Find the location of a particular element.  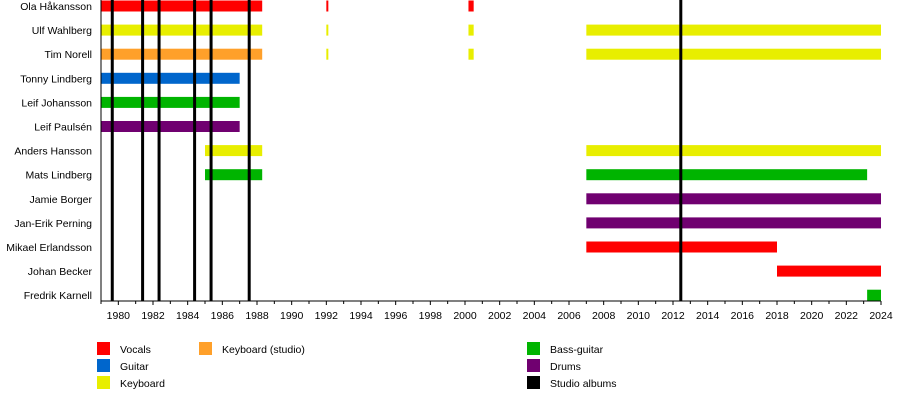

tick-label: 1992 is located at coordinates (327, 316).